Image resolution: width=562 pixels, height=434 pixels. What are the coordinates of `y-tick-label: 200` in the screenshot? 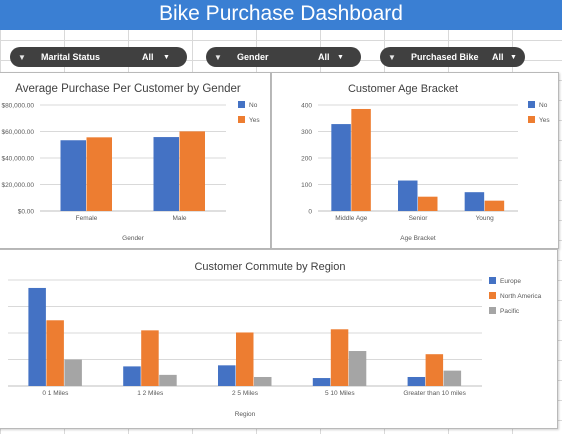 It's located at (306, 159).